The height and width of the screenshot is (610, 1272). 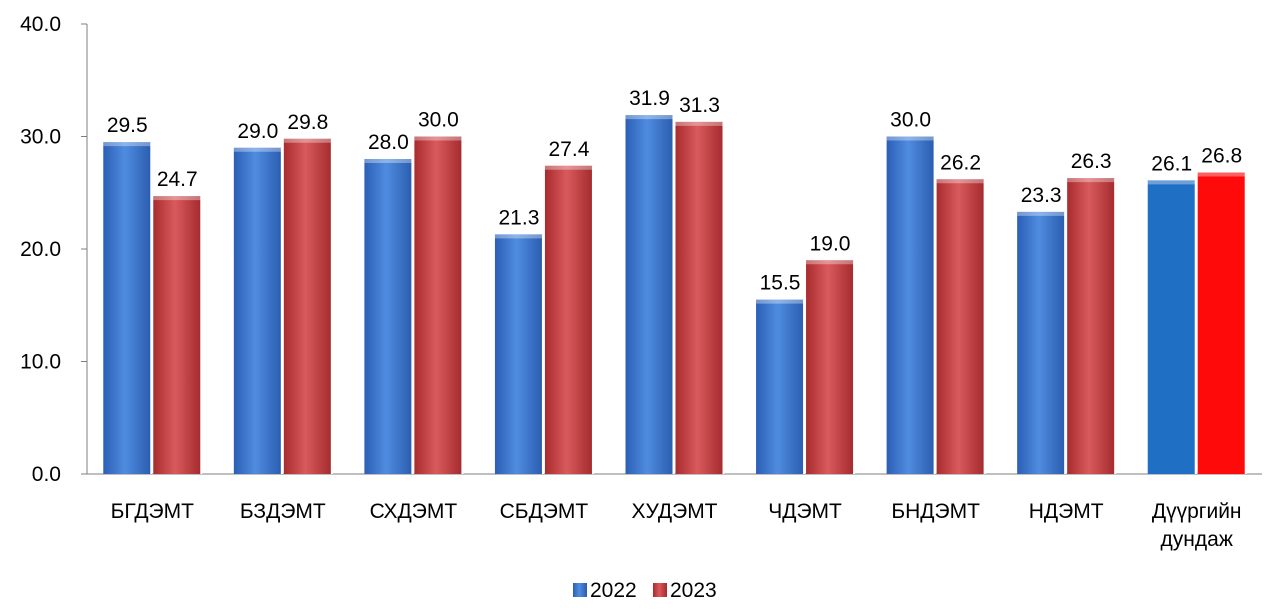 I want to click on x-tick-label: БГДЭМТ, so click(x=153, y=511).